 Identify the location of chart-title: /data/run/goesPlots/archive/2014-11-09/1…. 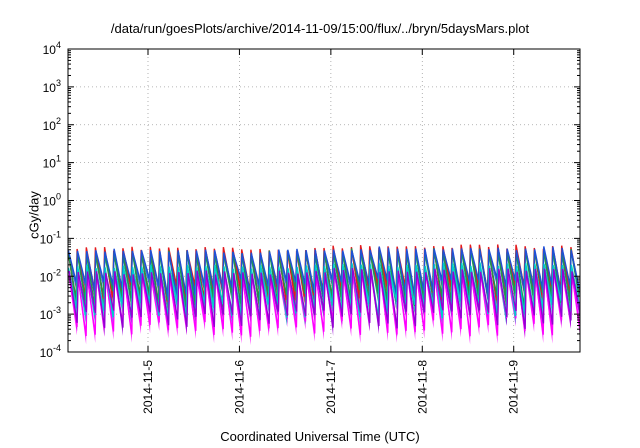
(320, 28).